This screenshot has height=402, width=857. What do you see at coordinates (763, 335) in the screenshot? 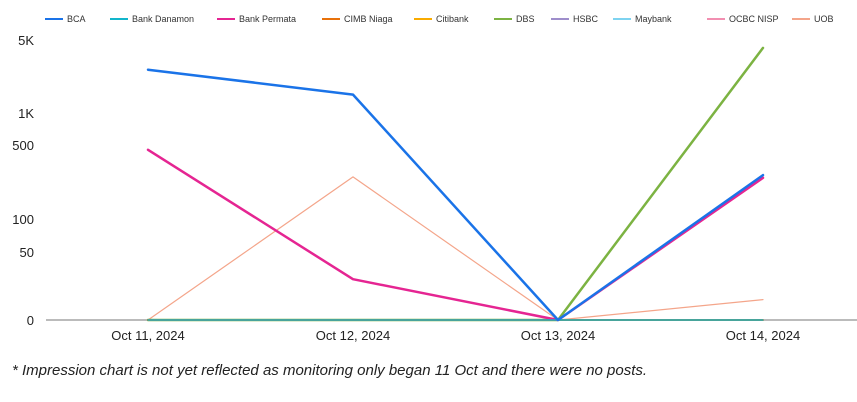
I see `x-tick-label: Oct 14, 2024` at bounding box center [763, 335].